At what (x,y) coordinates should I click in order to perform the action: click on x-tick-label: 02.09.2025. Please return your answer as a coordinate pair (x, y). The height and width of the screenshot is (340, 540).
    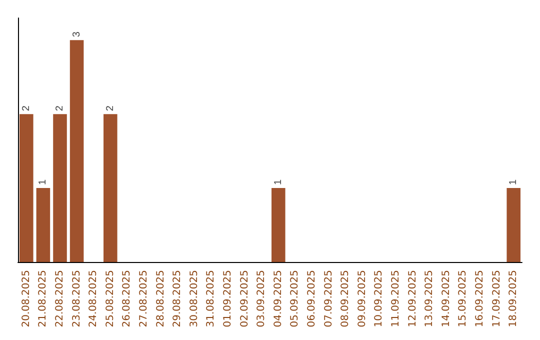
    Looking at the image, I should click on (244, 299).